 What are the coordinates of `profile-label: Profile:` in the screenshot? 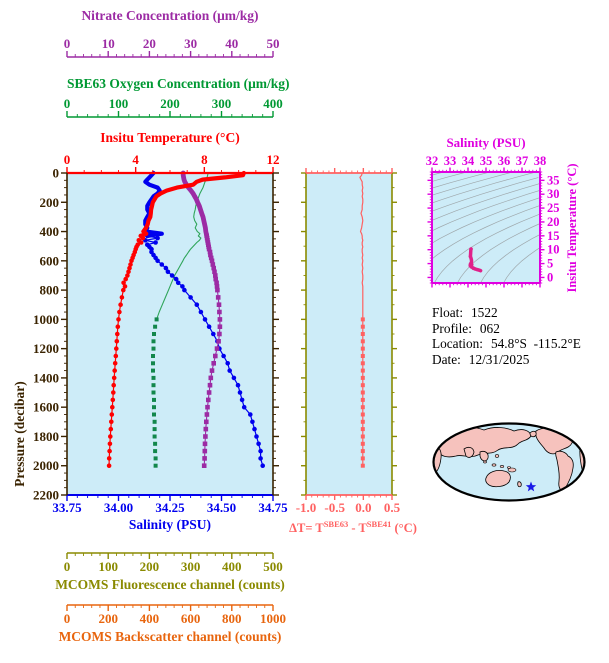 It's located at (452, 328).